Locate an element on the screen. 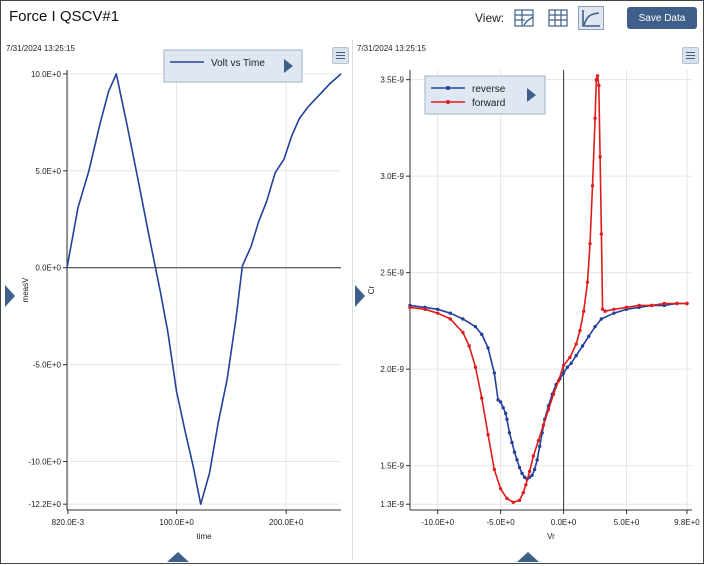  x-tick-label: 0.0E+0 is located at coordinates (564, 522).